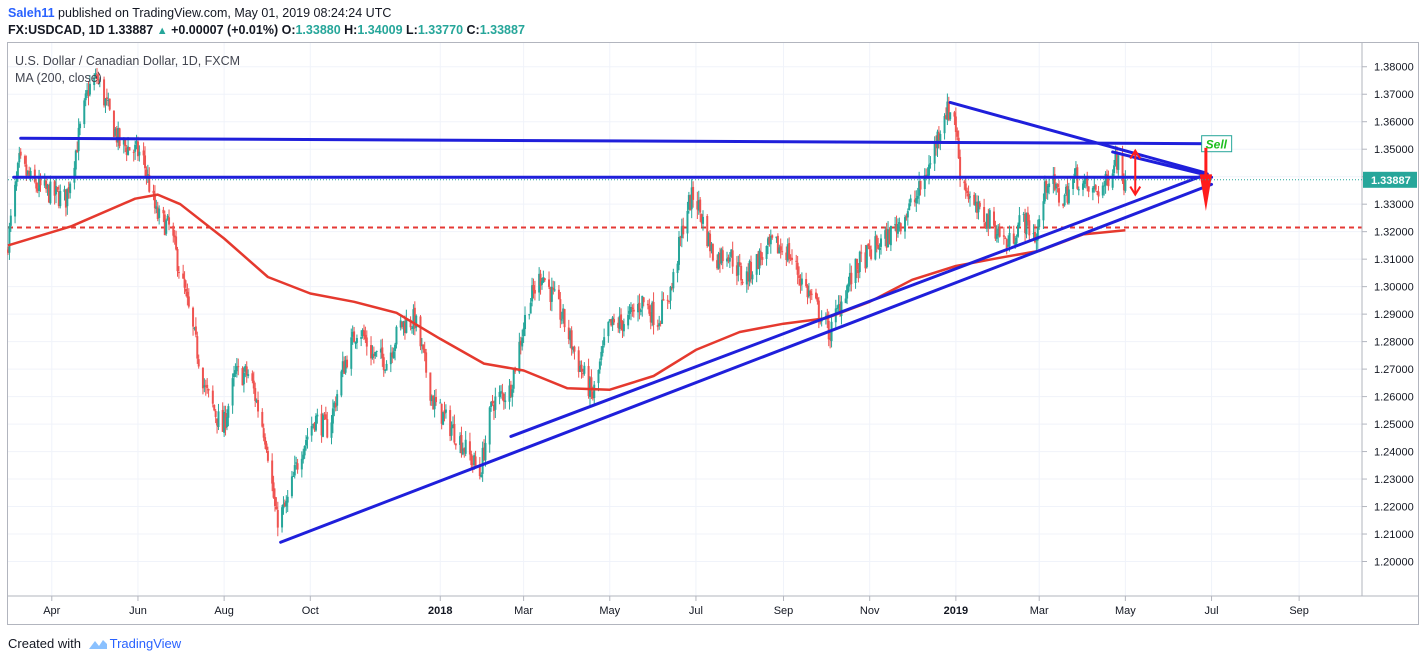 Image resolution: width=1426 pixels, height=661 pixels. I want to click on price-tick-label: 1.31000, so click(1394, 260).